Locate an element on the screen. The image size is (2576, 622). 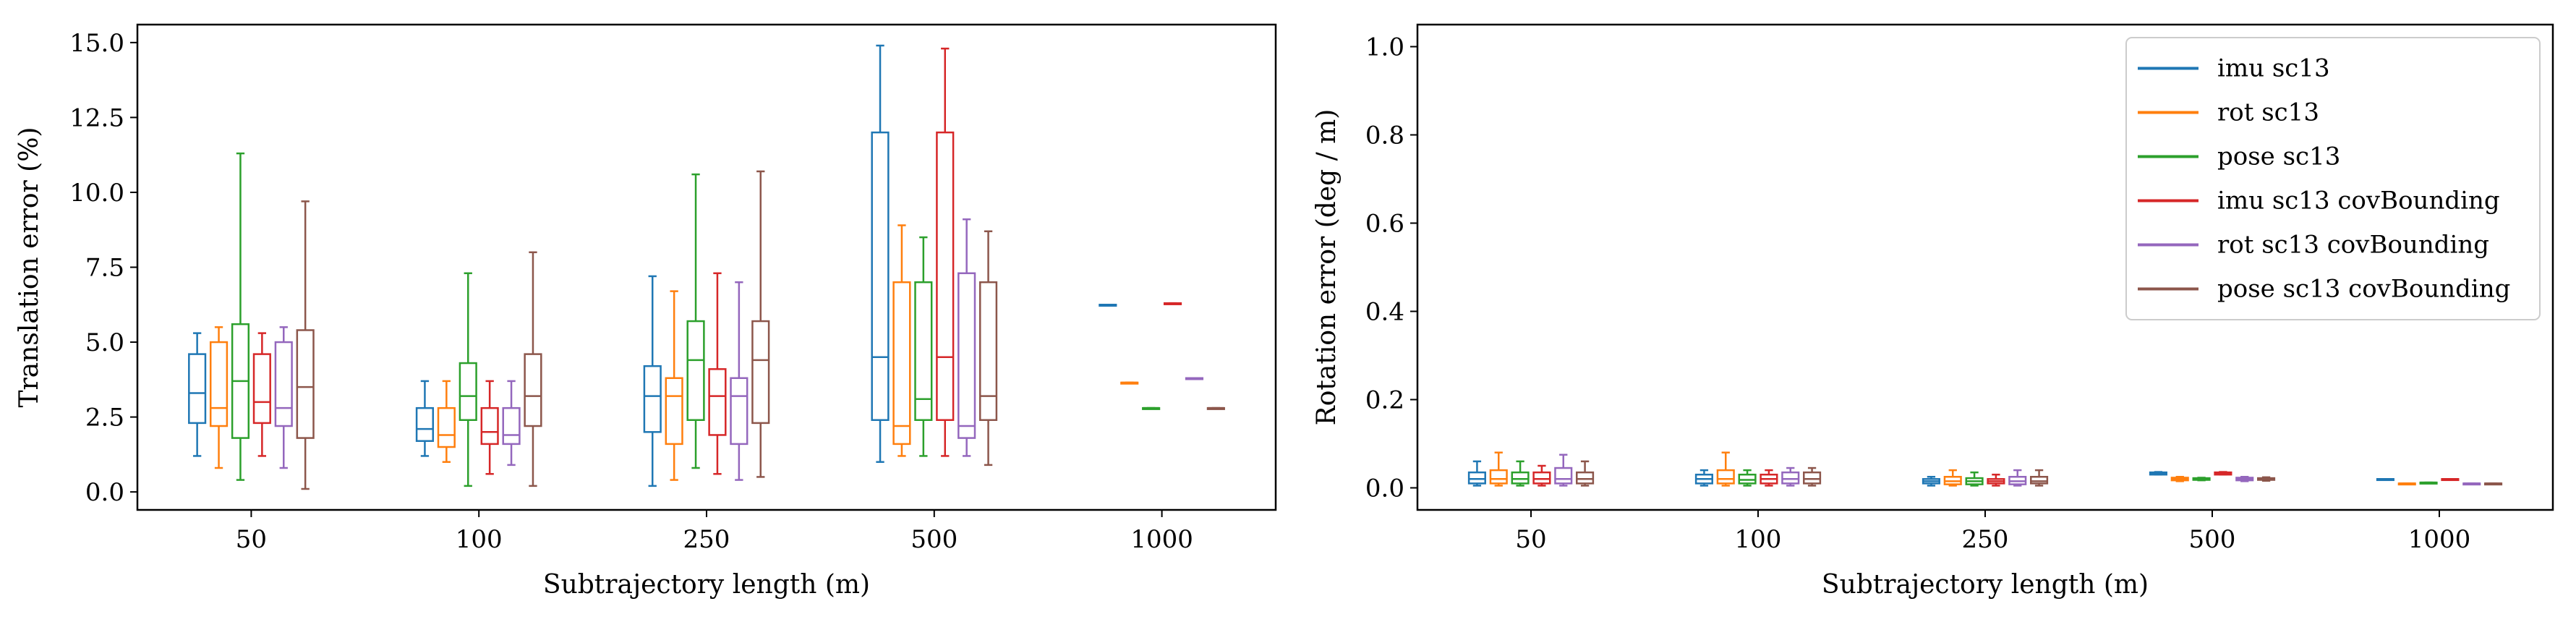
legend-label: imu sc13 covBounding is located at coordinates (2358, 201).